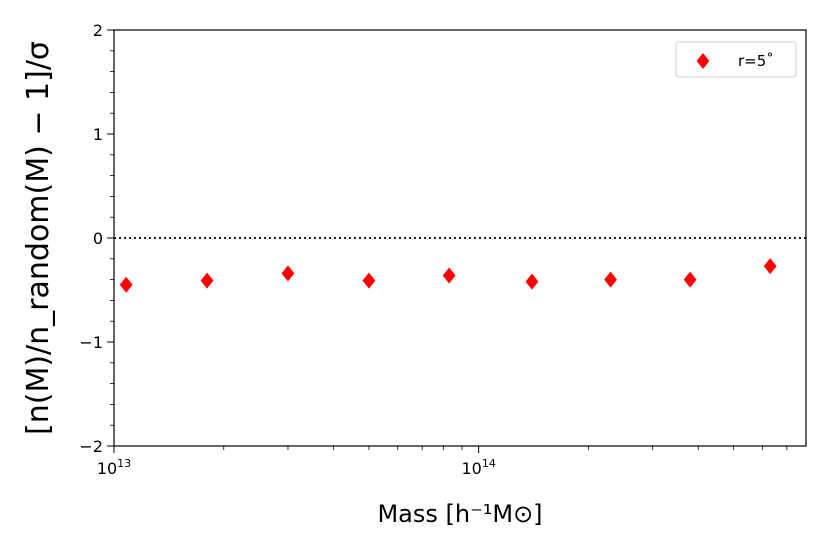  What do you see at coordinates (98, 238) in the screenshot?
I see `y-tick-label: 0` at bounding box center [98, 238].